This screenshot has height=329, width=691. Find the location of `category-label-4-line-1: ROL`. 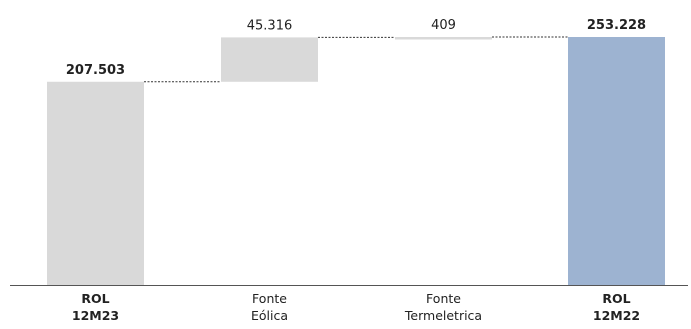

category-label-4-line-1: ROL is located at coordinates (616, 298).